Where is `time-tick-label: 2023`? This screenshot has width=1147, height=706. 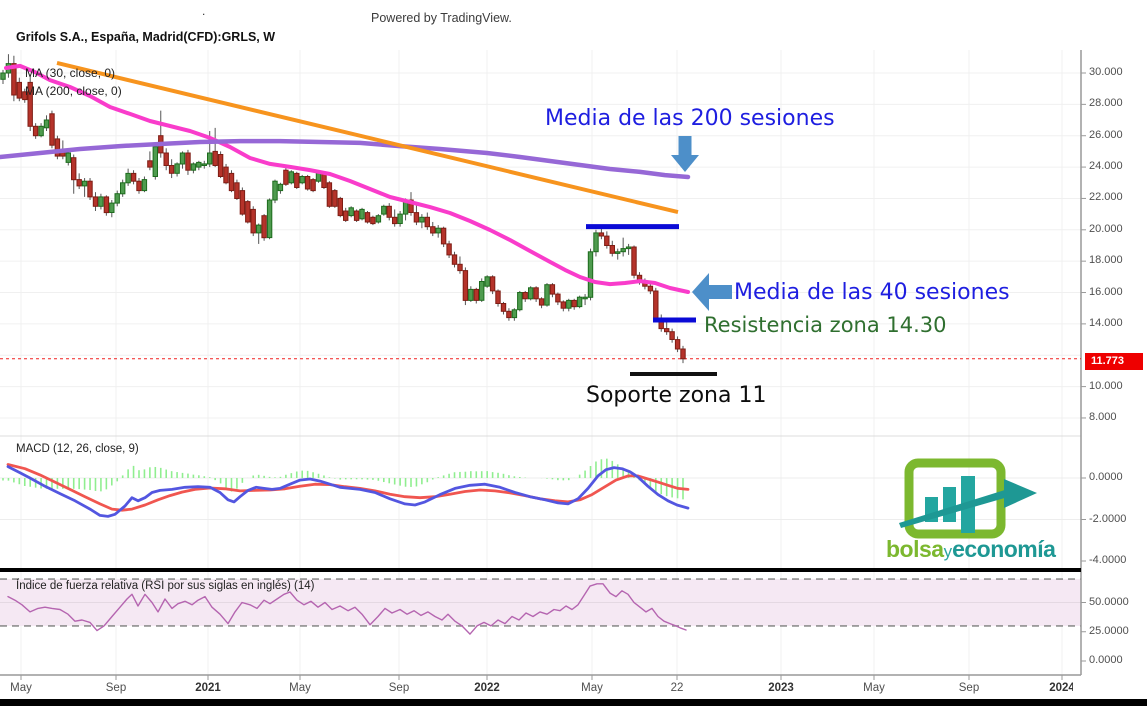 time-tick-label: 2023 is located at coordinates (781, 688).